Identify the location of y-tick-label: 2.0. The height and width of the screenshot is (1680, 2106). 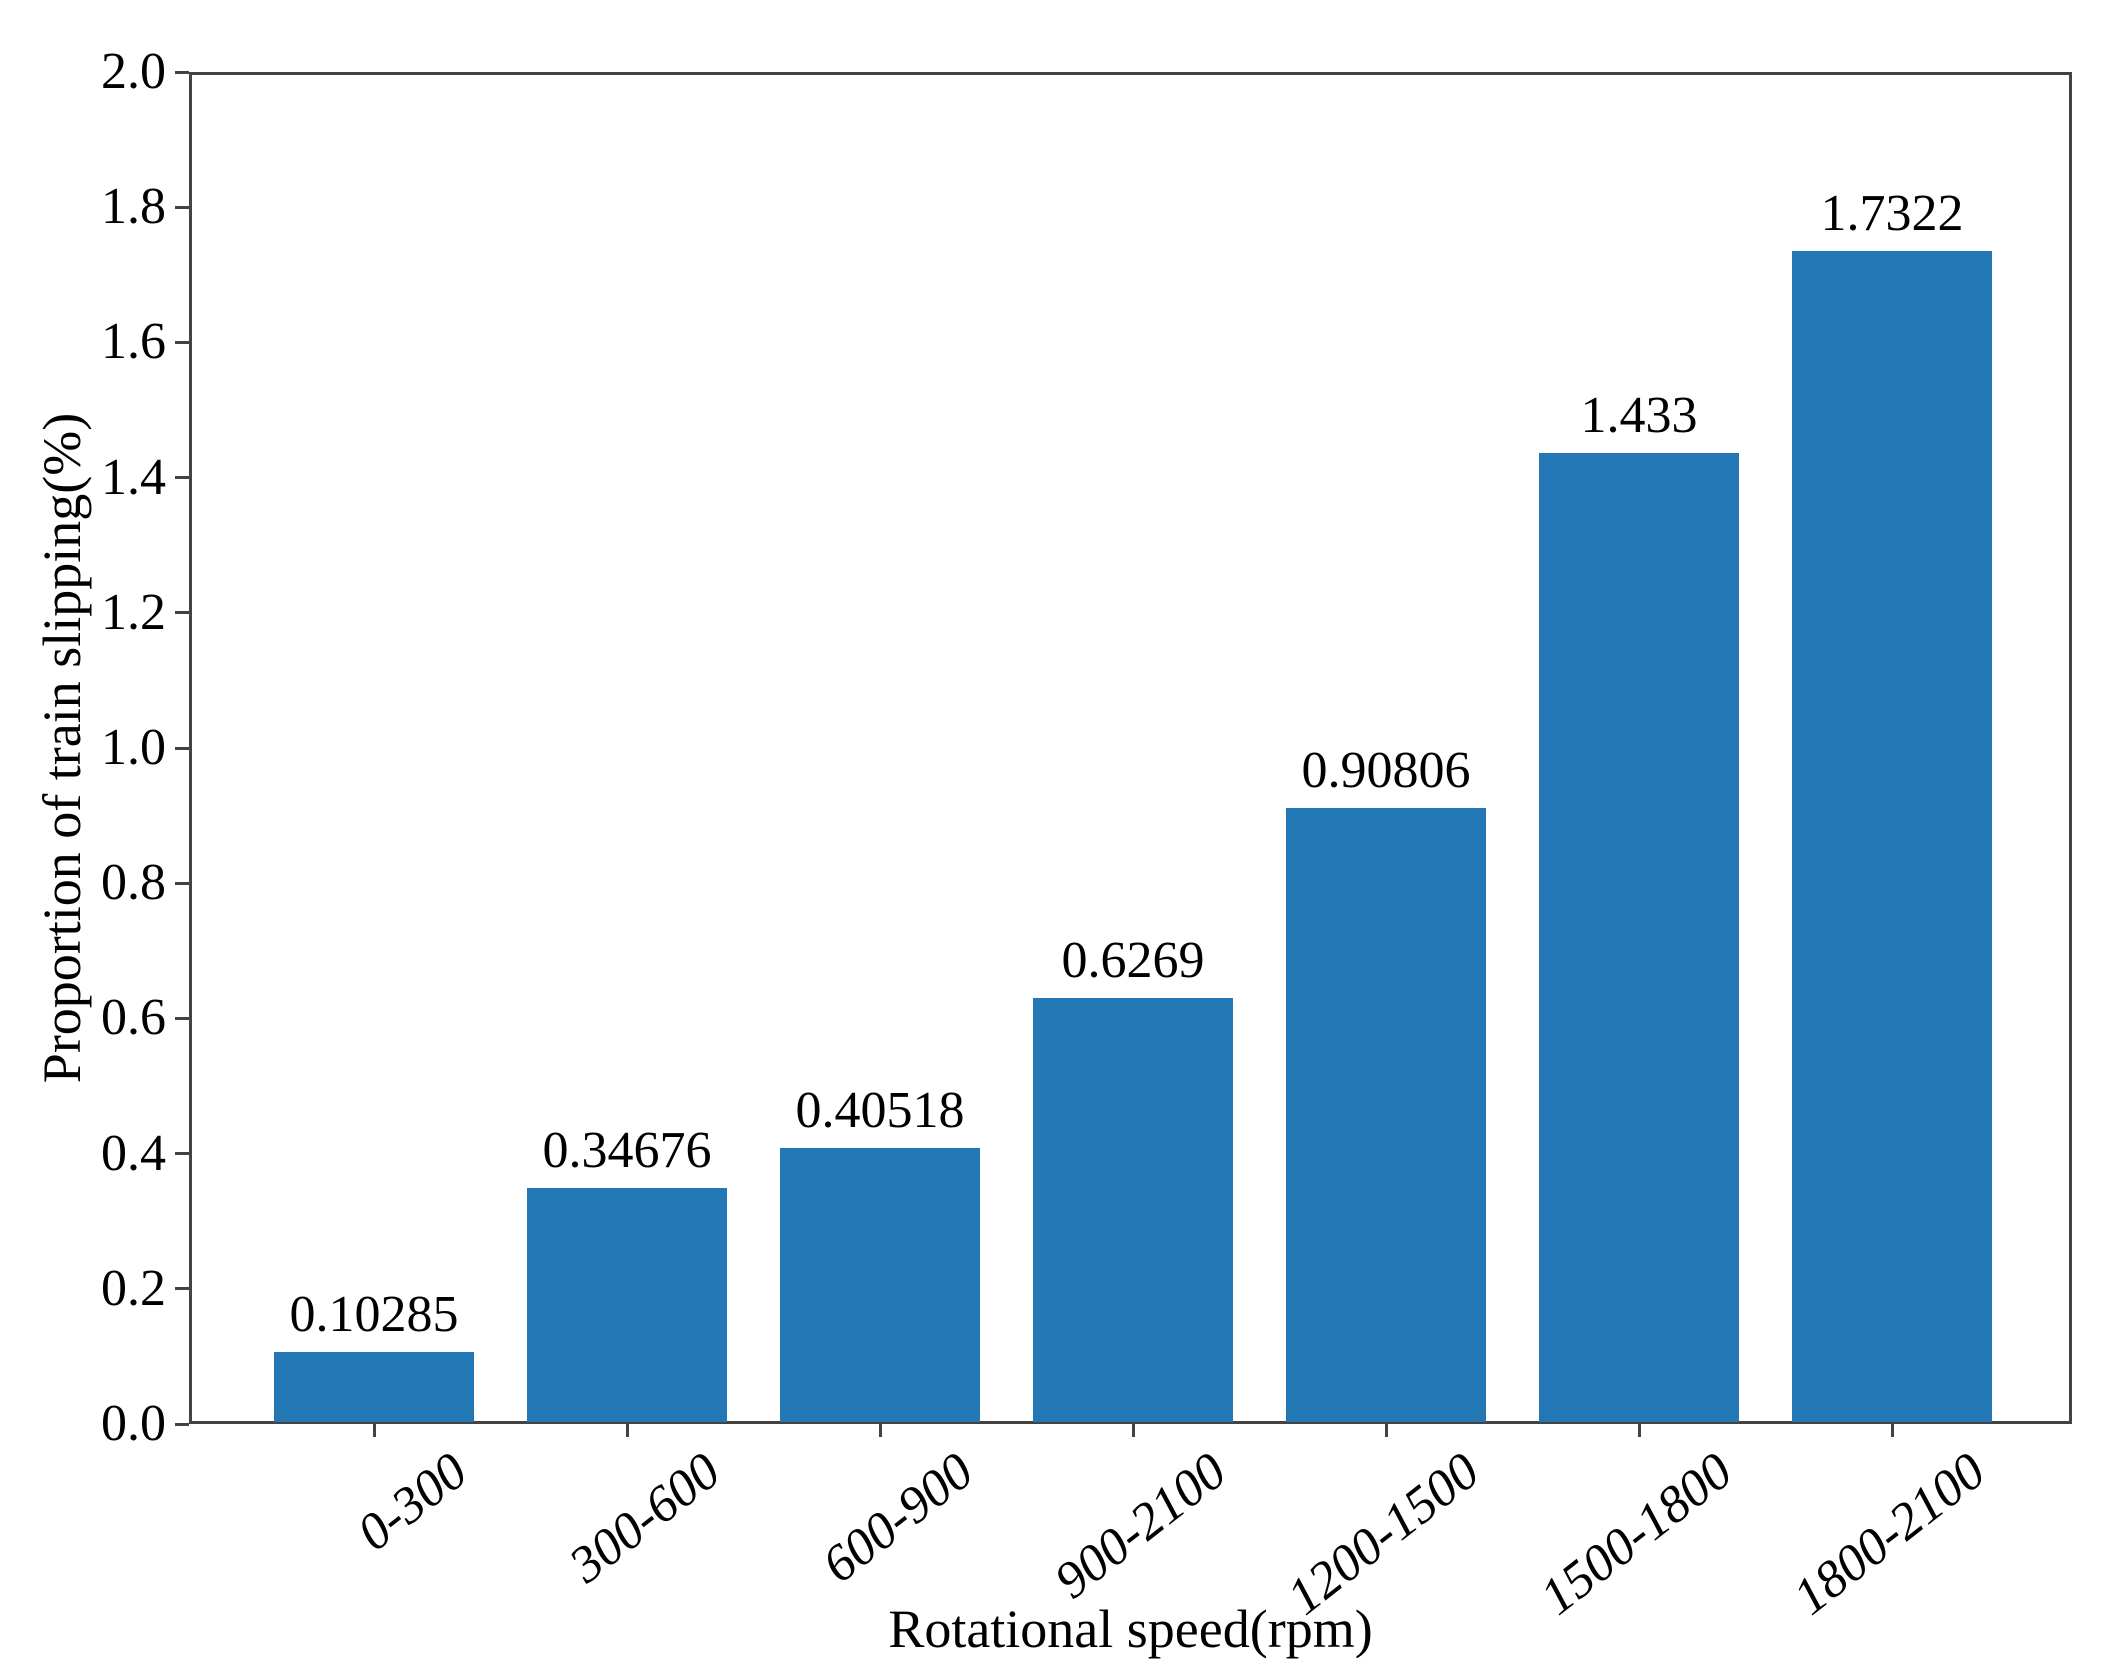
(133, 71).